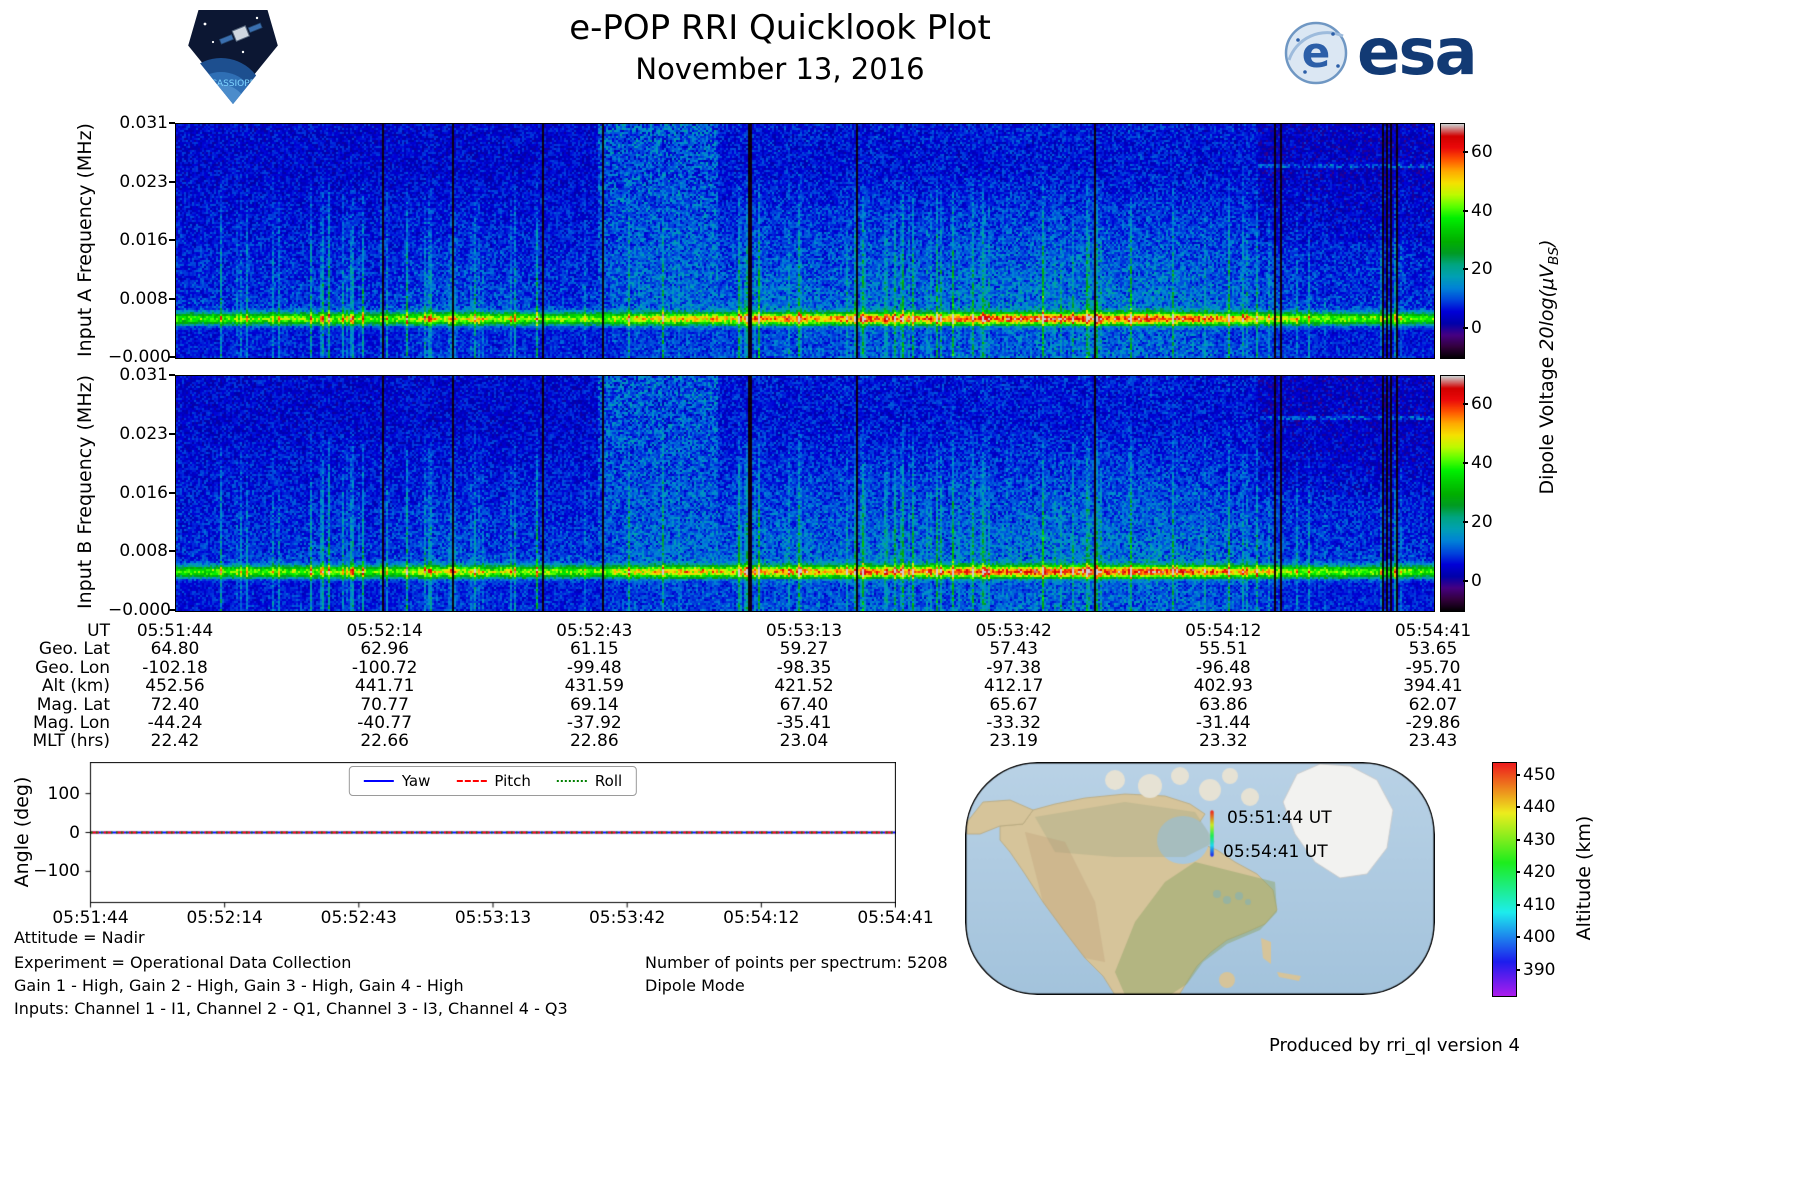  What do you see at coordinates (1433, 741) in the screenshot?
I see `ephemeris-value: 23.43` at bounding box center [1433, 741].